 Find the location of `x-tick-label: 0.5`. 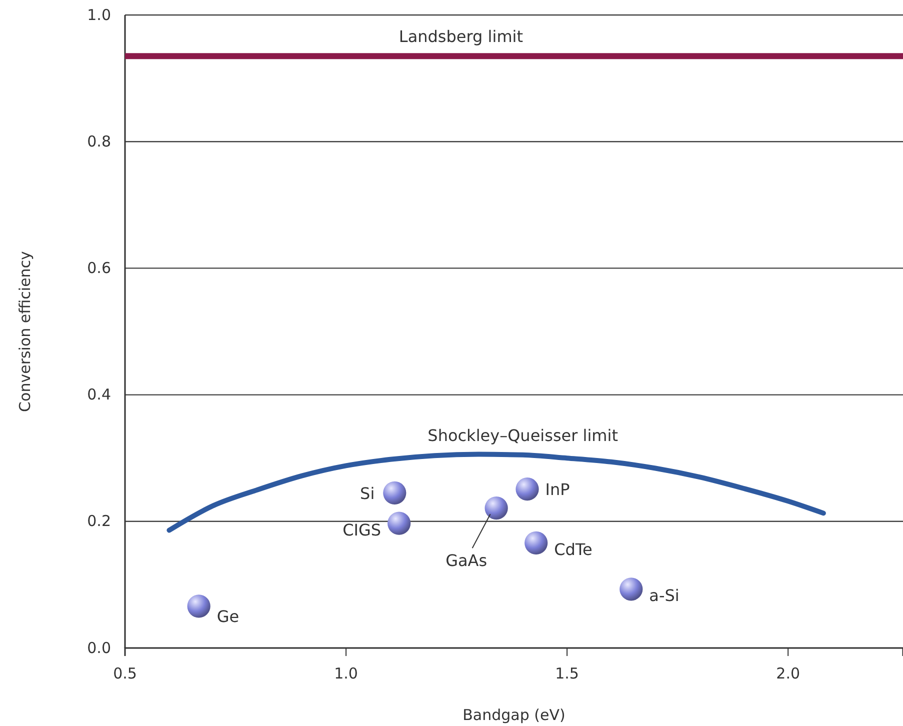

x-tick-label: 0.5 is located at coordinates (125, 673).